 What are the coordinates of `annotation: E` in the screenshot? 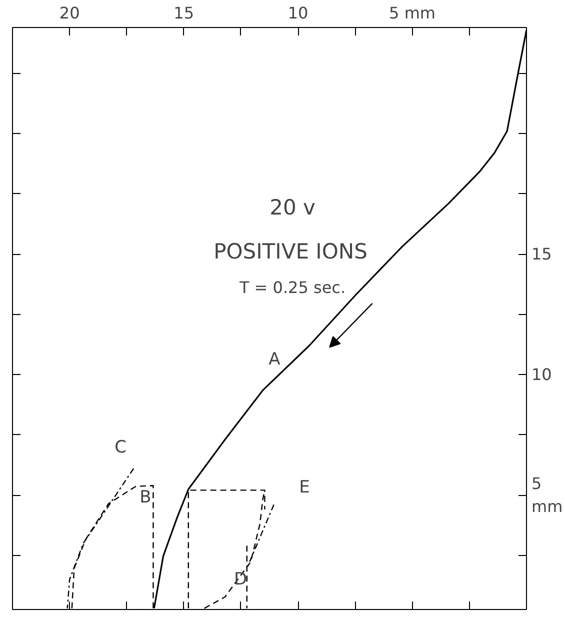 It's located at (304, 488).